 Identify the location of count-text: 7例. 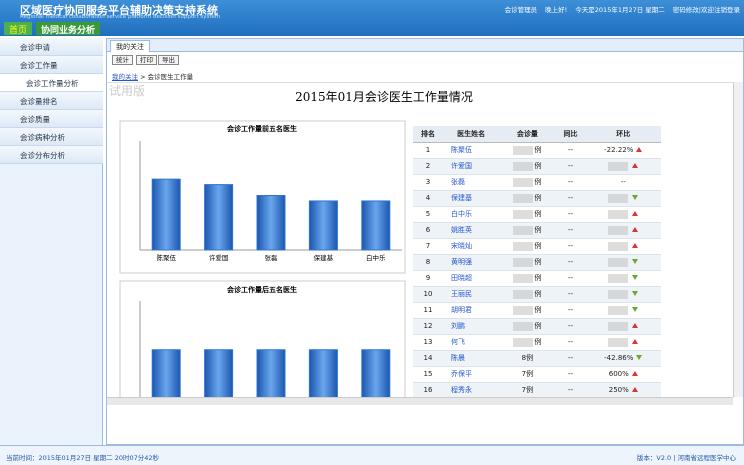
(527, 390).